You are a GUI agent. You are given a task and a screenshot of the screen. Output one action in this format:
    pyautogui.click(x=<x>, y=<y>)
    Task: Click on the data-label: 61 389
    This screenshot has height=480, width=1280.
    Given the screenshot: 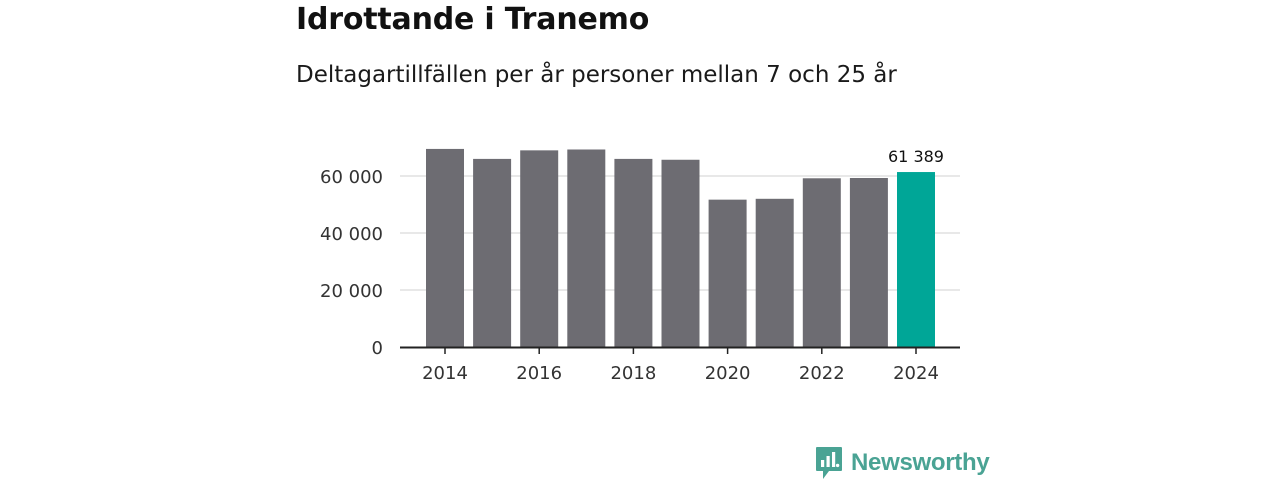 What is the action you would take?
    pyautogui.click(x=916, y=156)
    